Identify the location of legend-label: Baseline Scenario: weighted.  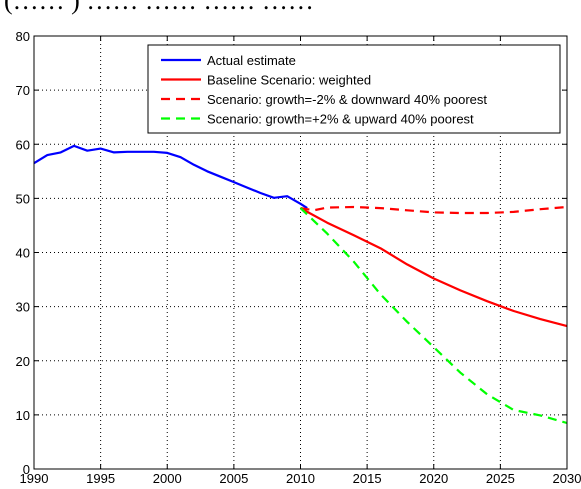
(289, 80).